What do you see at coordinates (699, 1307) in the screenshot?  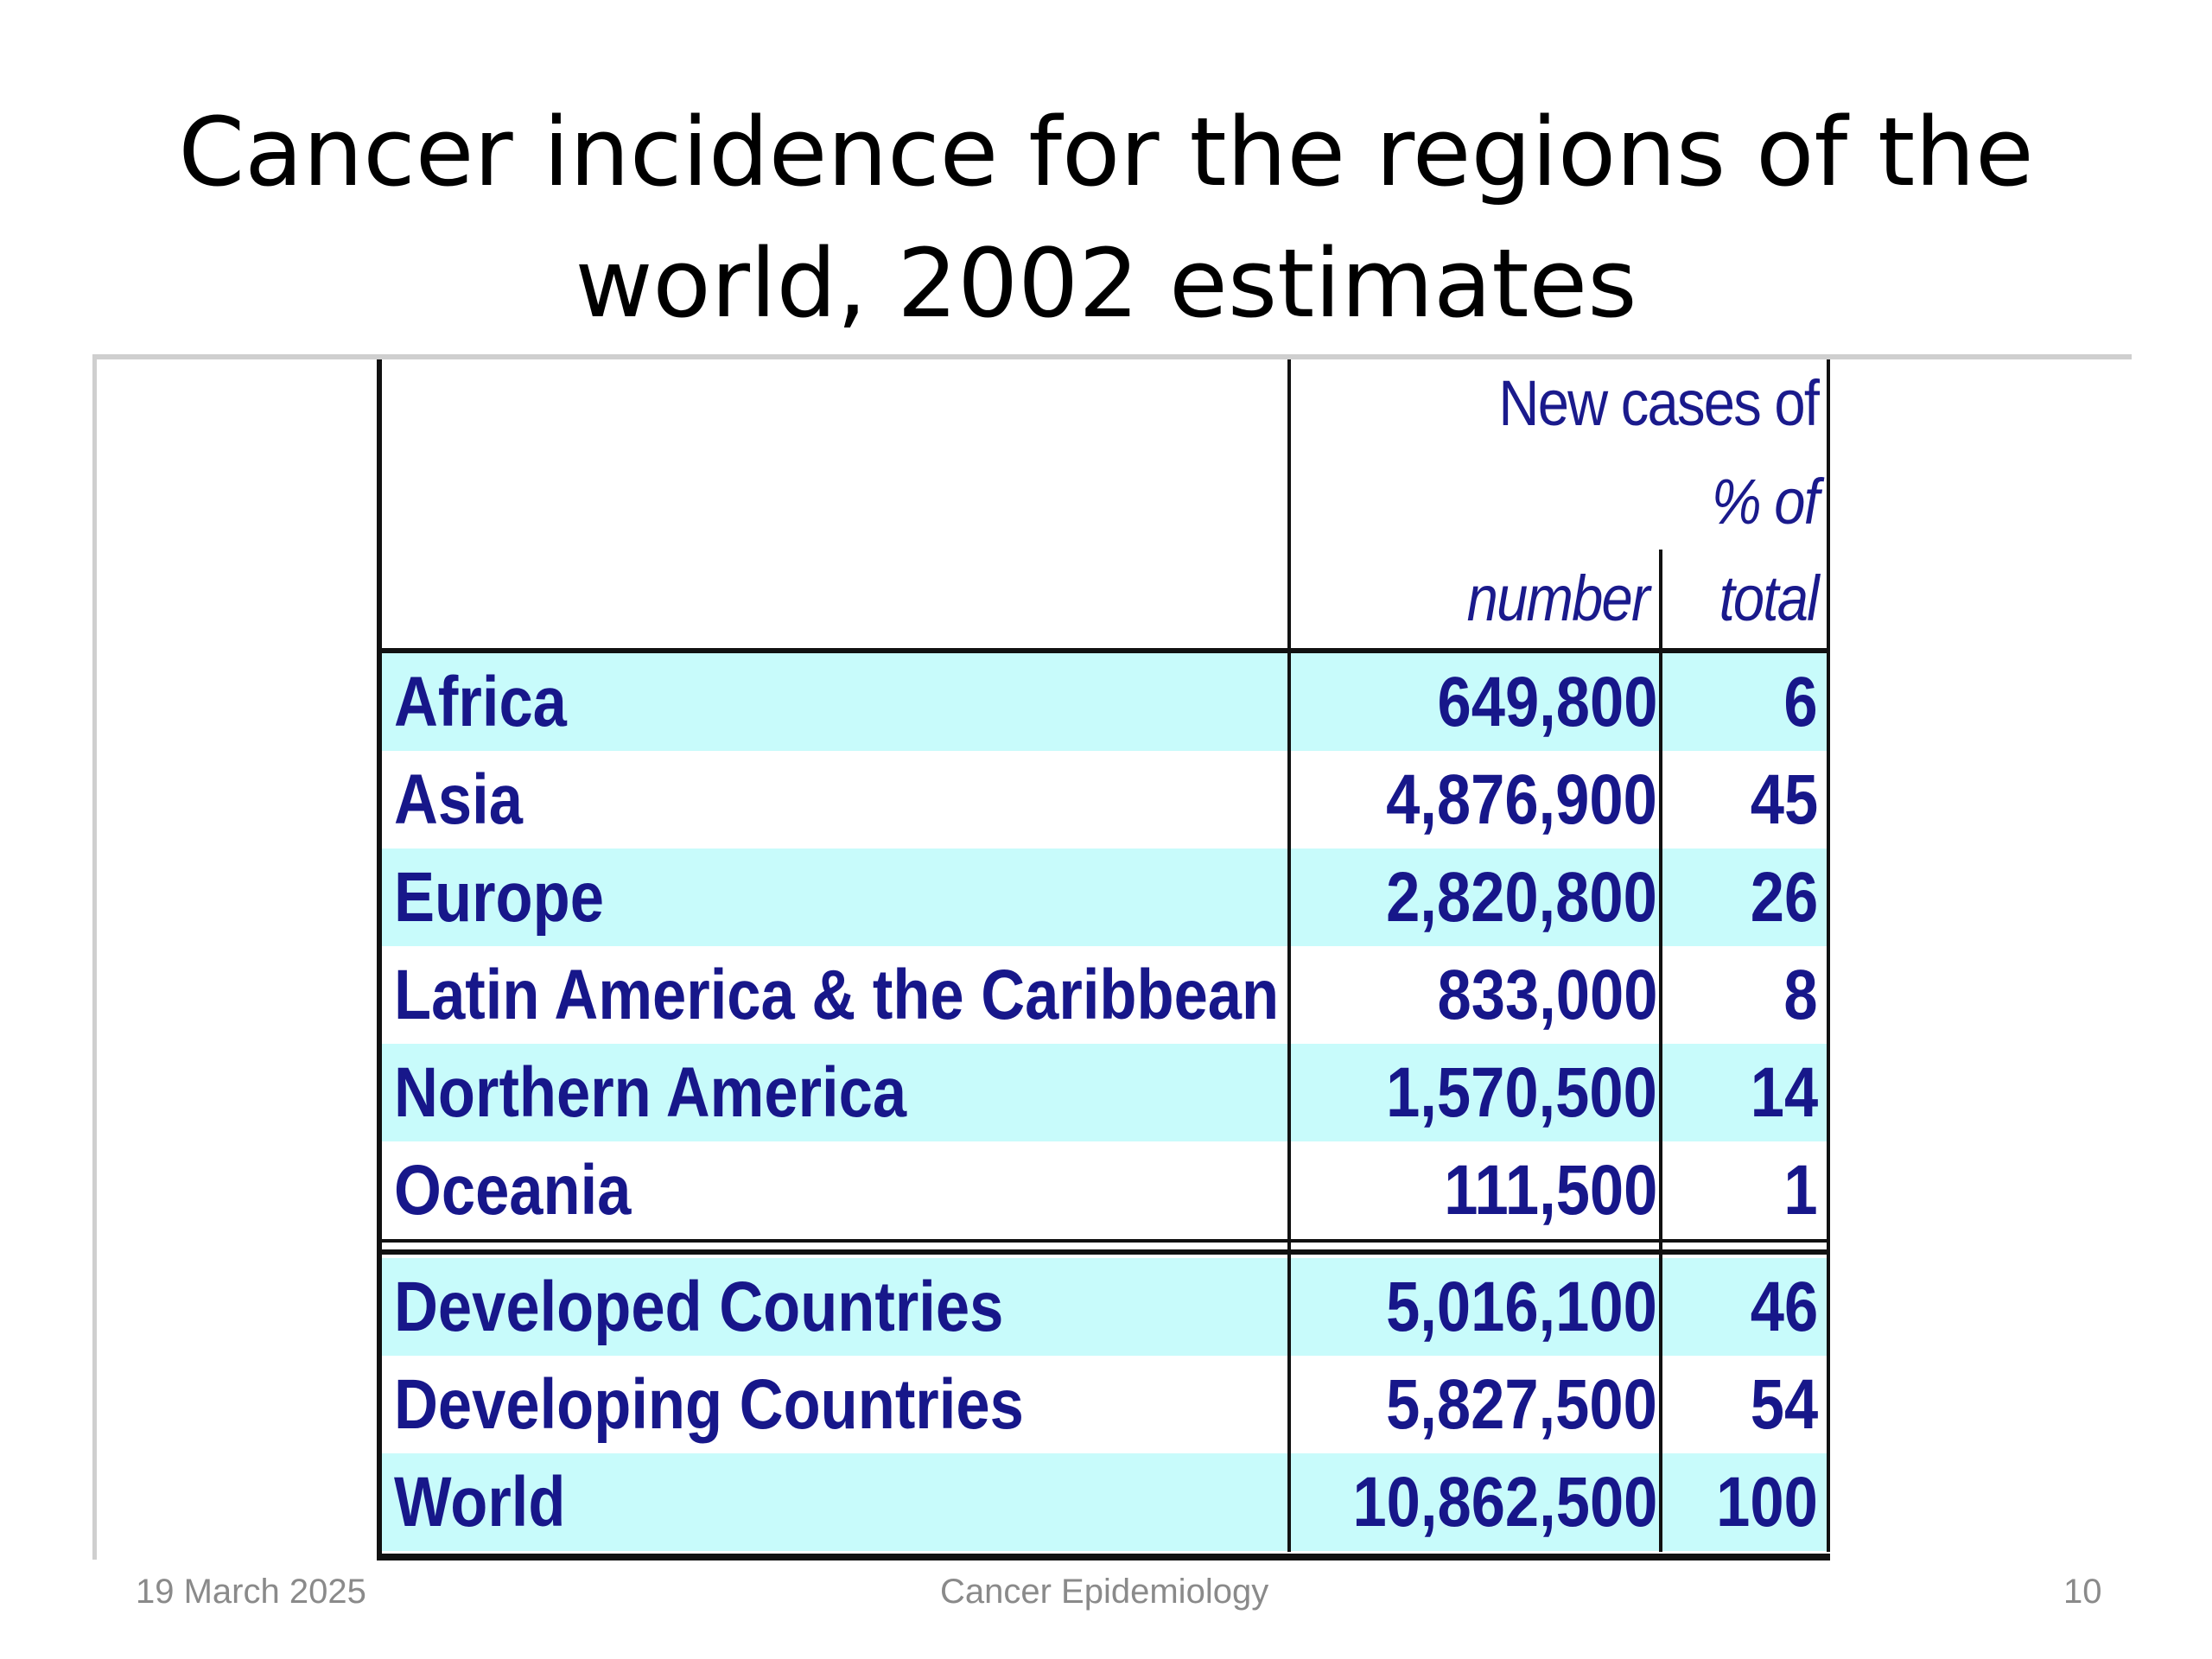 I see `region-cell: Developed Countries` at bounding box center [699, 1307].